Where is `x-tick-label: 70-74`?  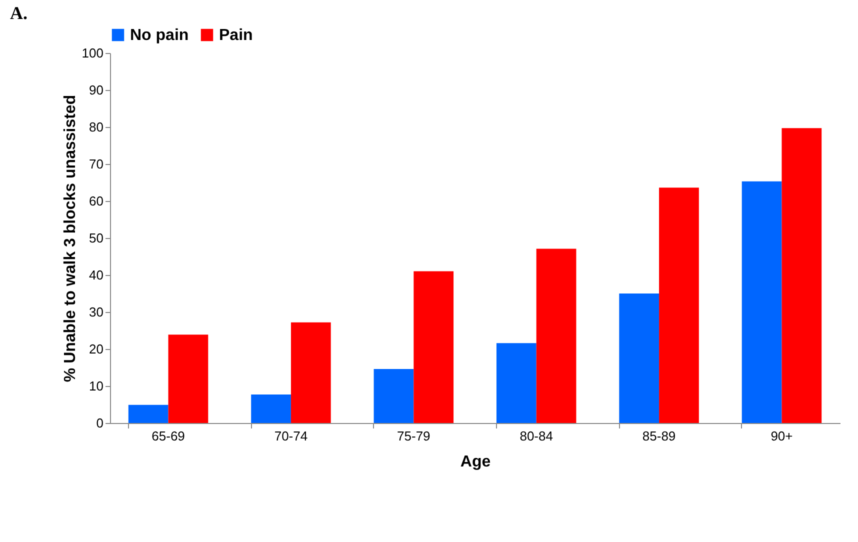 x-tick-label: 70-74 is located at coordinates (291, 436).